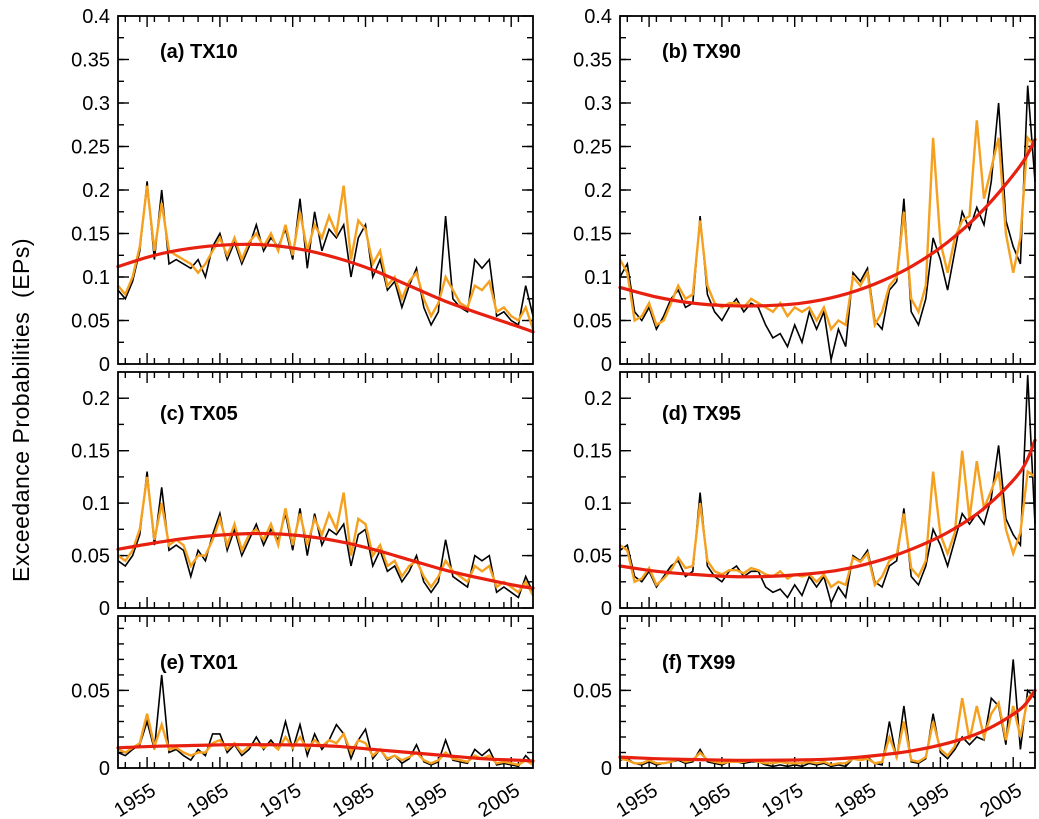  Describe the element at coordinates (698, 663) in the screenshot. I see `panel-label: (f) TX99` at that location.